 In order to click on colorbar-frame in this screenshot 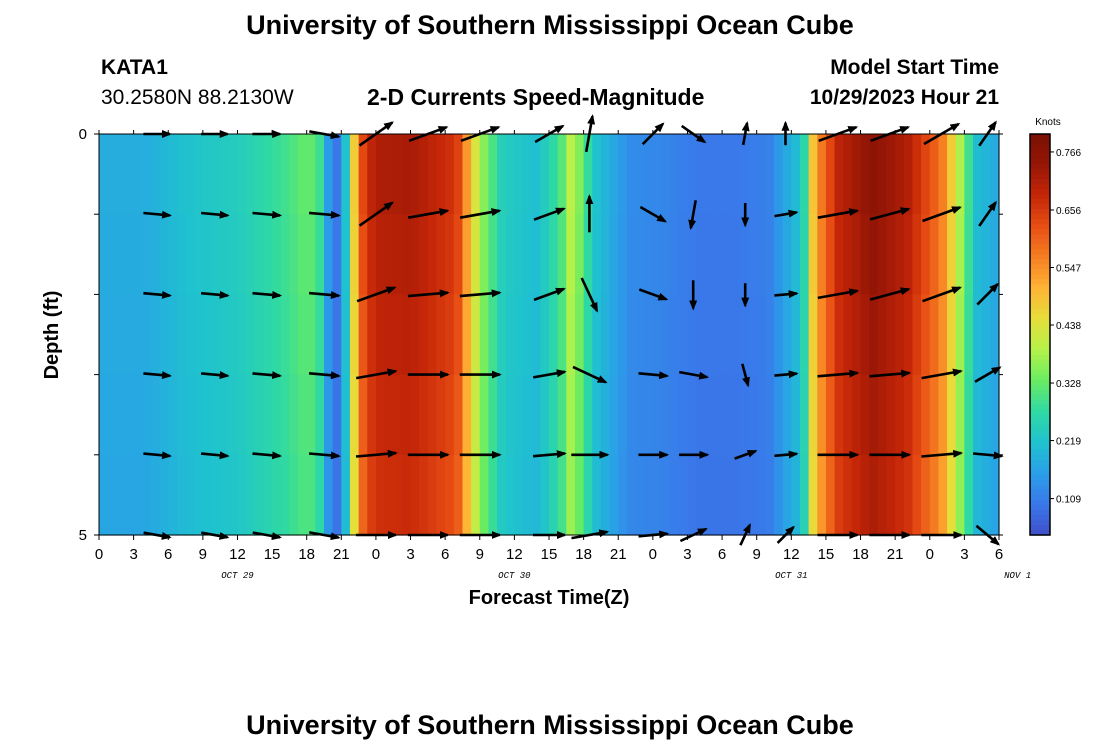, I will do `click(1040, 334)`.